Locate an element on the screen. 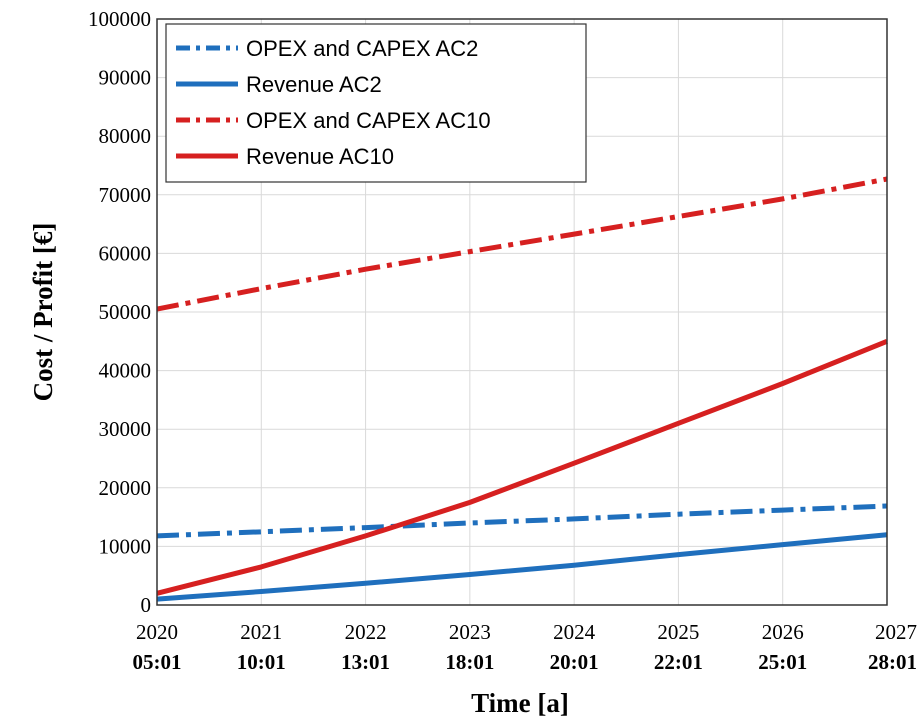  x-tick-label: 2026 is located at coordinates (783, 632).